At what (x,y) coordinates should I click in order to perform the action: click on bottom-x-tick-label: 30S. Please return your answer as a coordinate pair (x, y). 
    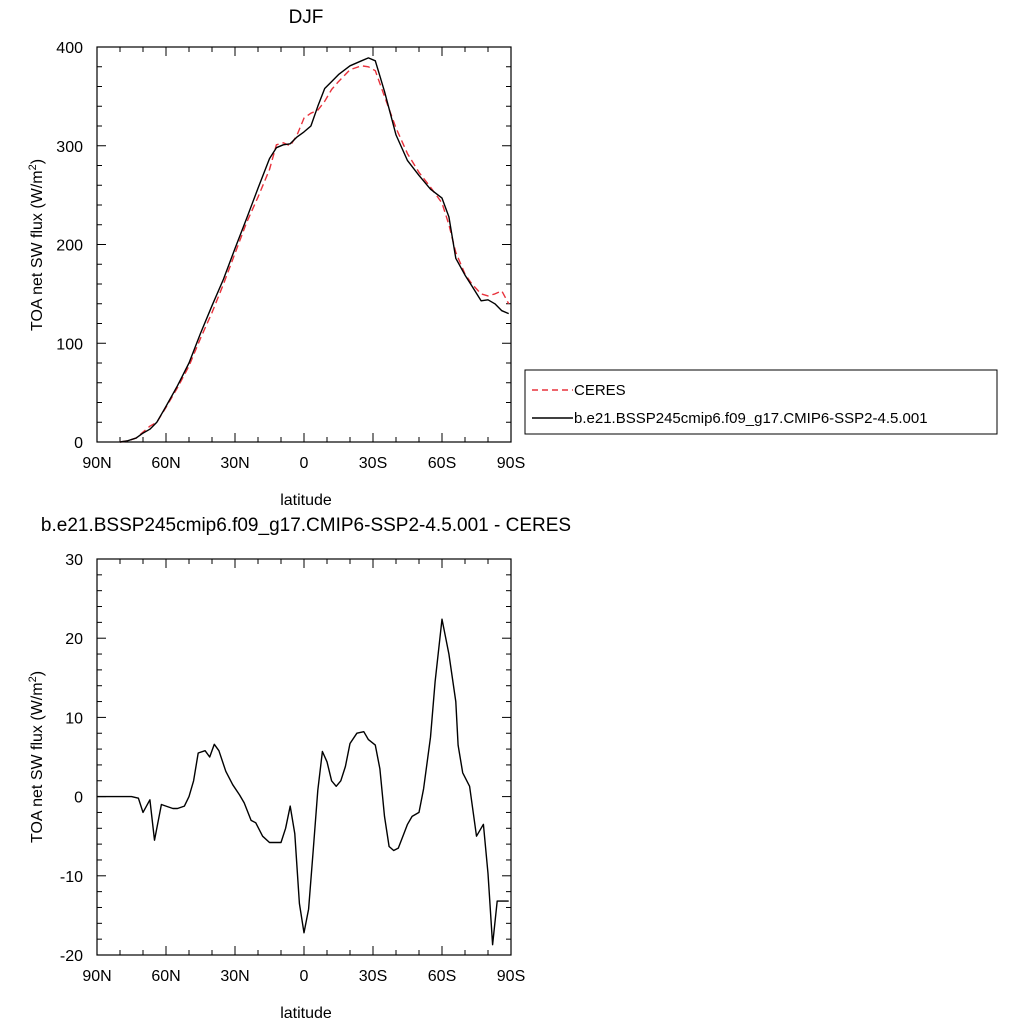
    Looking at the image, I should click on (373, 976).